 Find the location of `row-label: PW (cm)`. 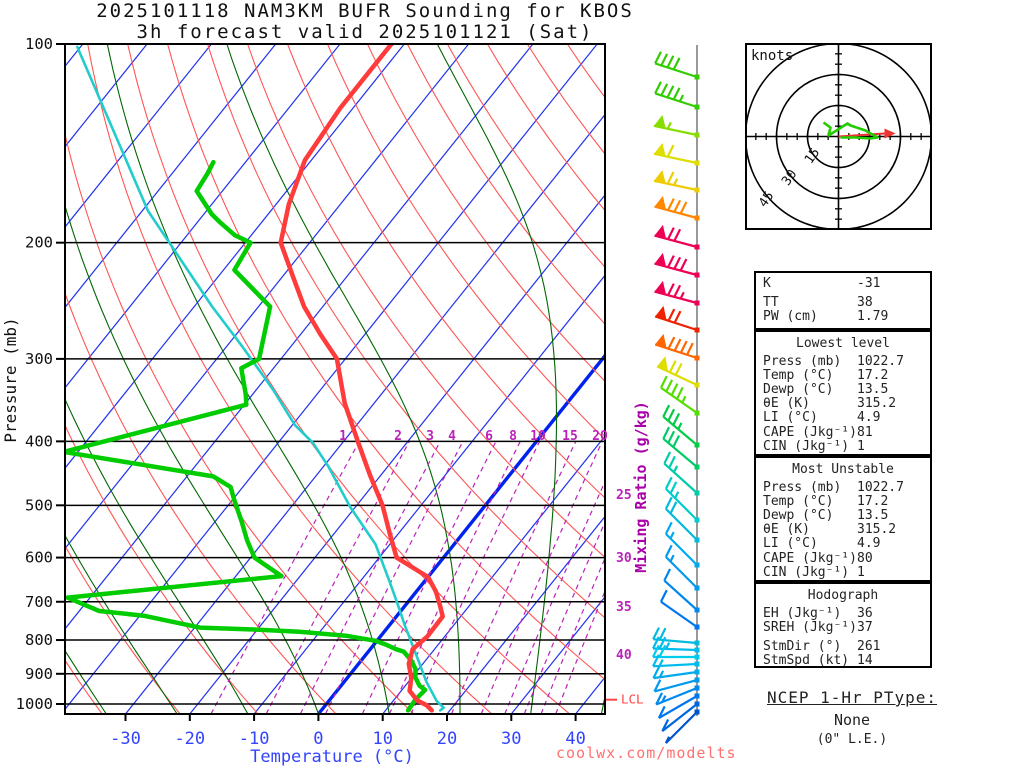

row-label: PW (cm) is located at coordinates (790, 316).